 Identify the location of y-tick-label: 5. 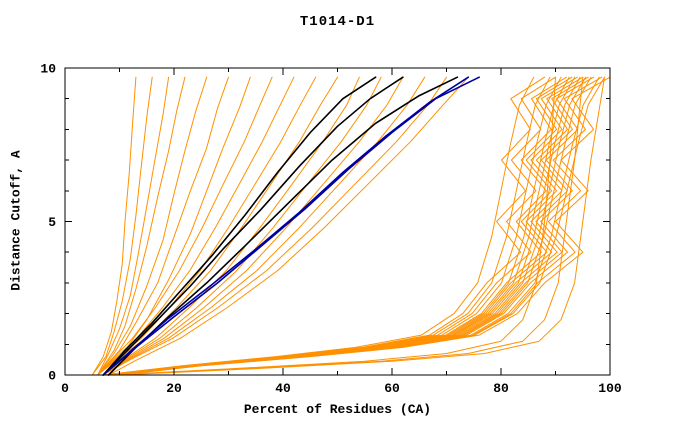
(52, 222).